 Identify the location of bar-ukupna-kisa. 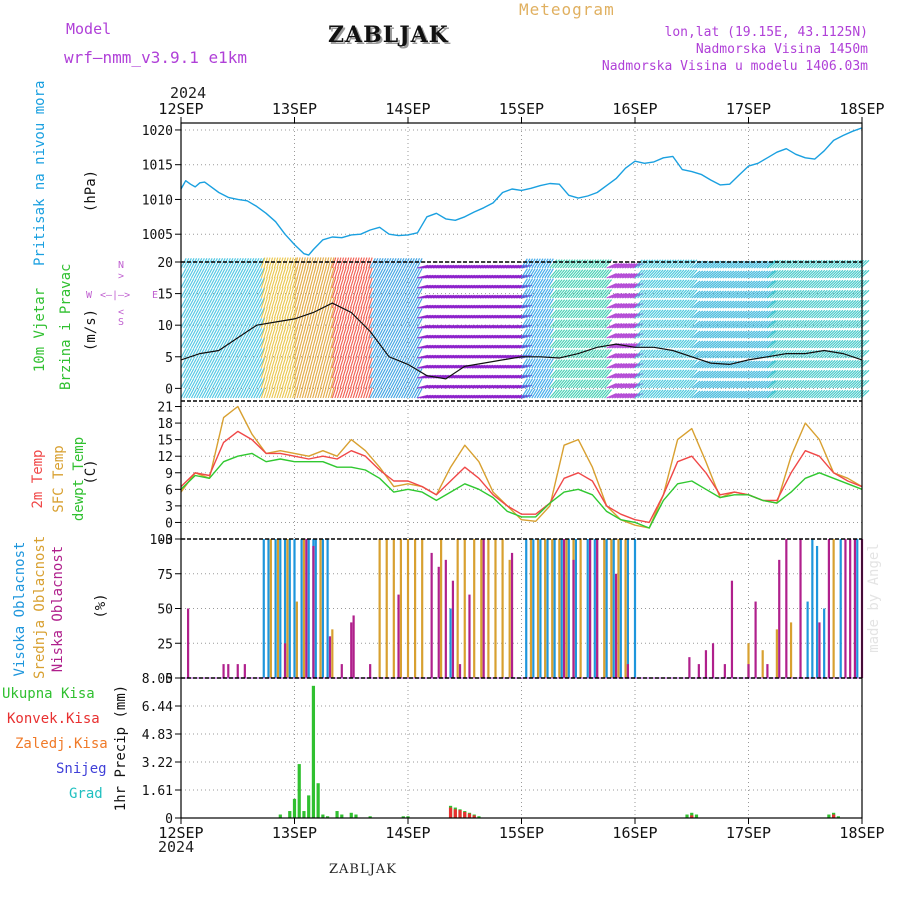
(342, 816).